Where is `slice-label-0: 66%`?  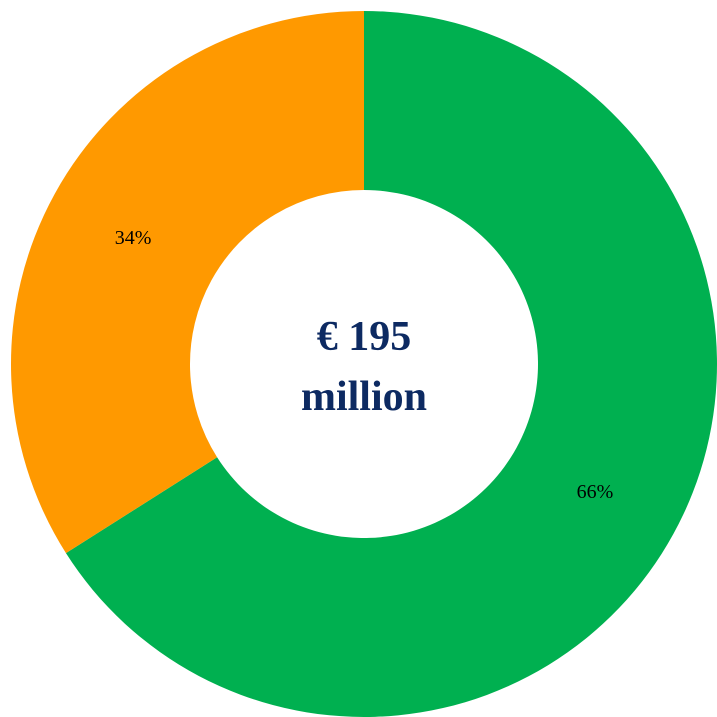 slice-label-0: 66% is located at coordinates (595, 492).